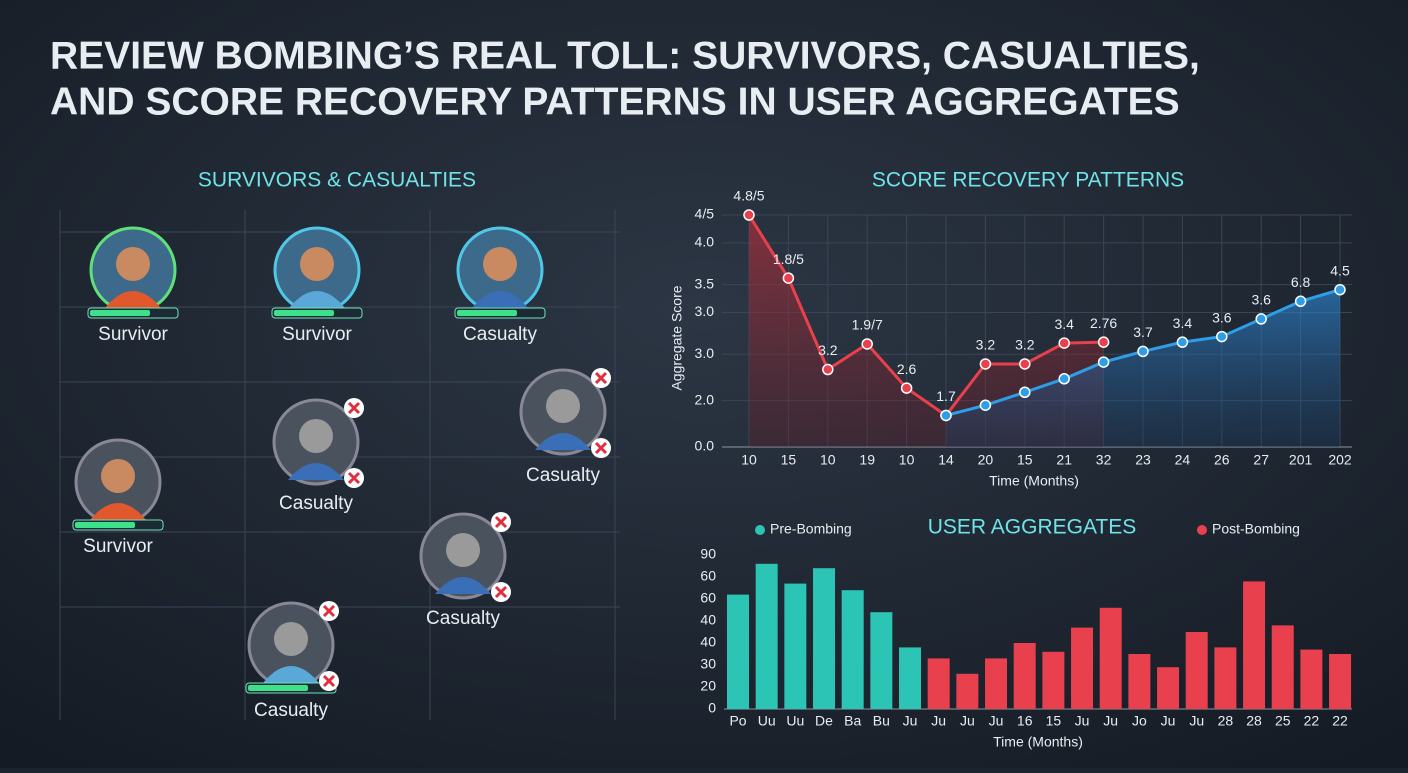 This screenshot has width=1408, height=773. I want to click on chart-title: SCORE RECOVERY PATTERNS, so click(1028, 180).